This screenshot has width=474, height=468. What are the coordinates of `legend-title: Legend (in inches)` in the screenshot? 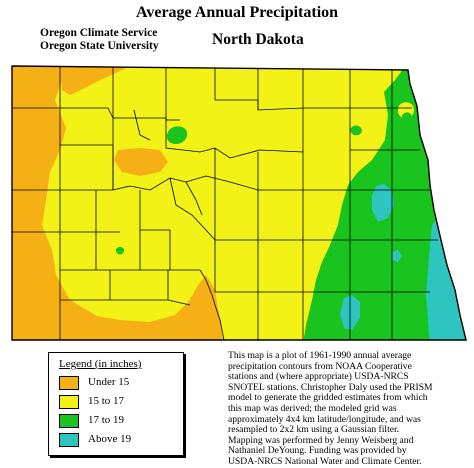 It's located at (100, 364).